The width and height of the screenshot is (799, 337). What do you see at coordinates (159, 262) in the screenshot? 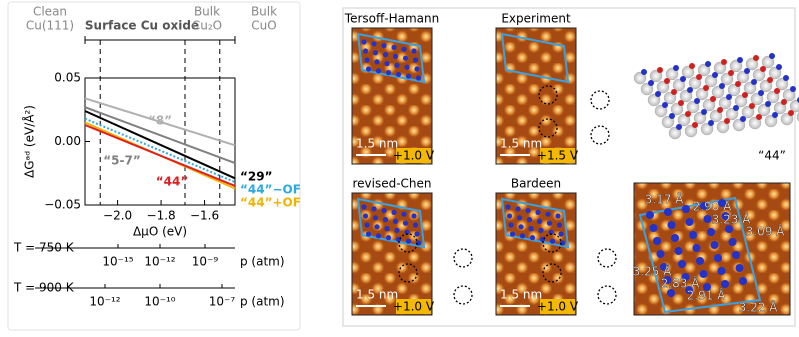
I see `pressure-tick-label: 10⁻¹²` at bounding box center [159, 262].